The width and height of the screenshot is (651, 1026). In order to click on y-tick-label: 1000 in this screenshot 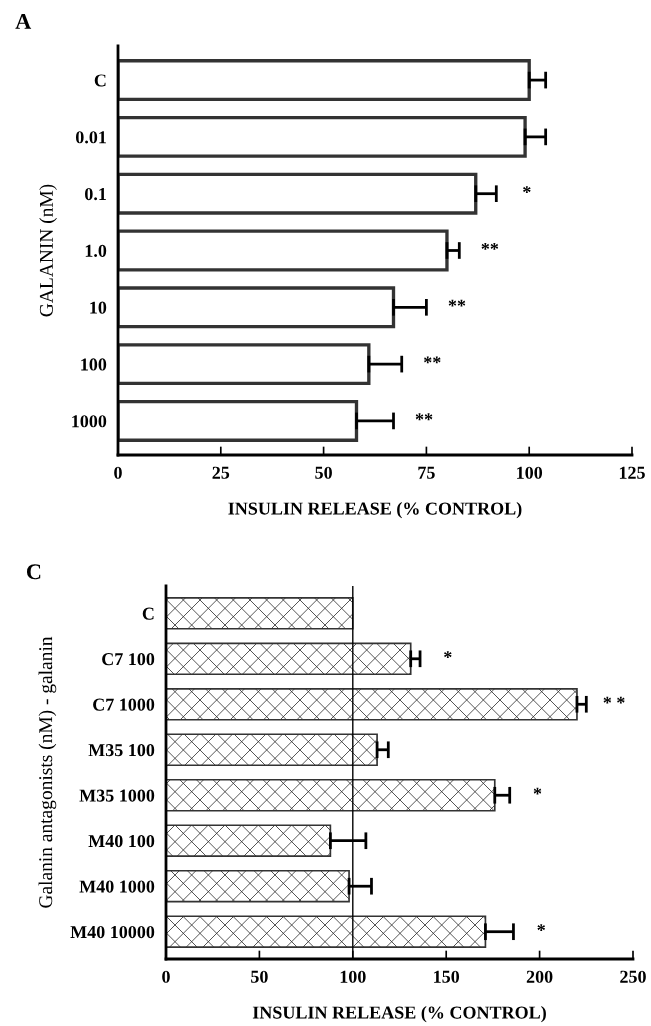, I will do `click(89, 421)`.